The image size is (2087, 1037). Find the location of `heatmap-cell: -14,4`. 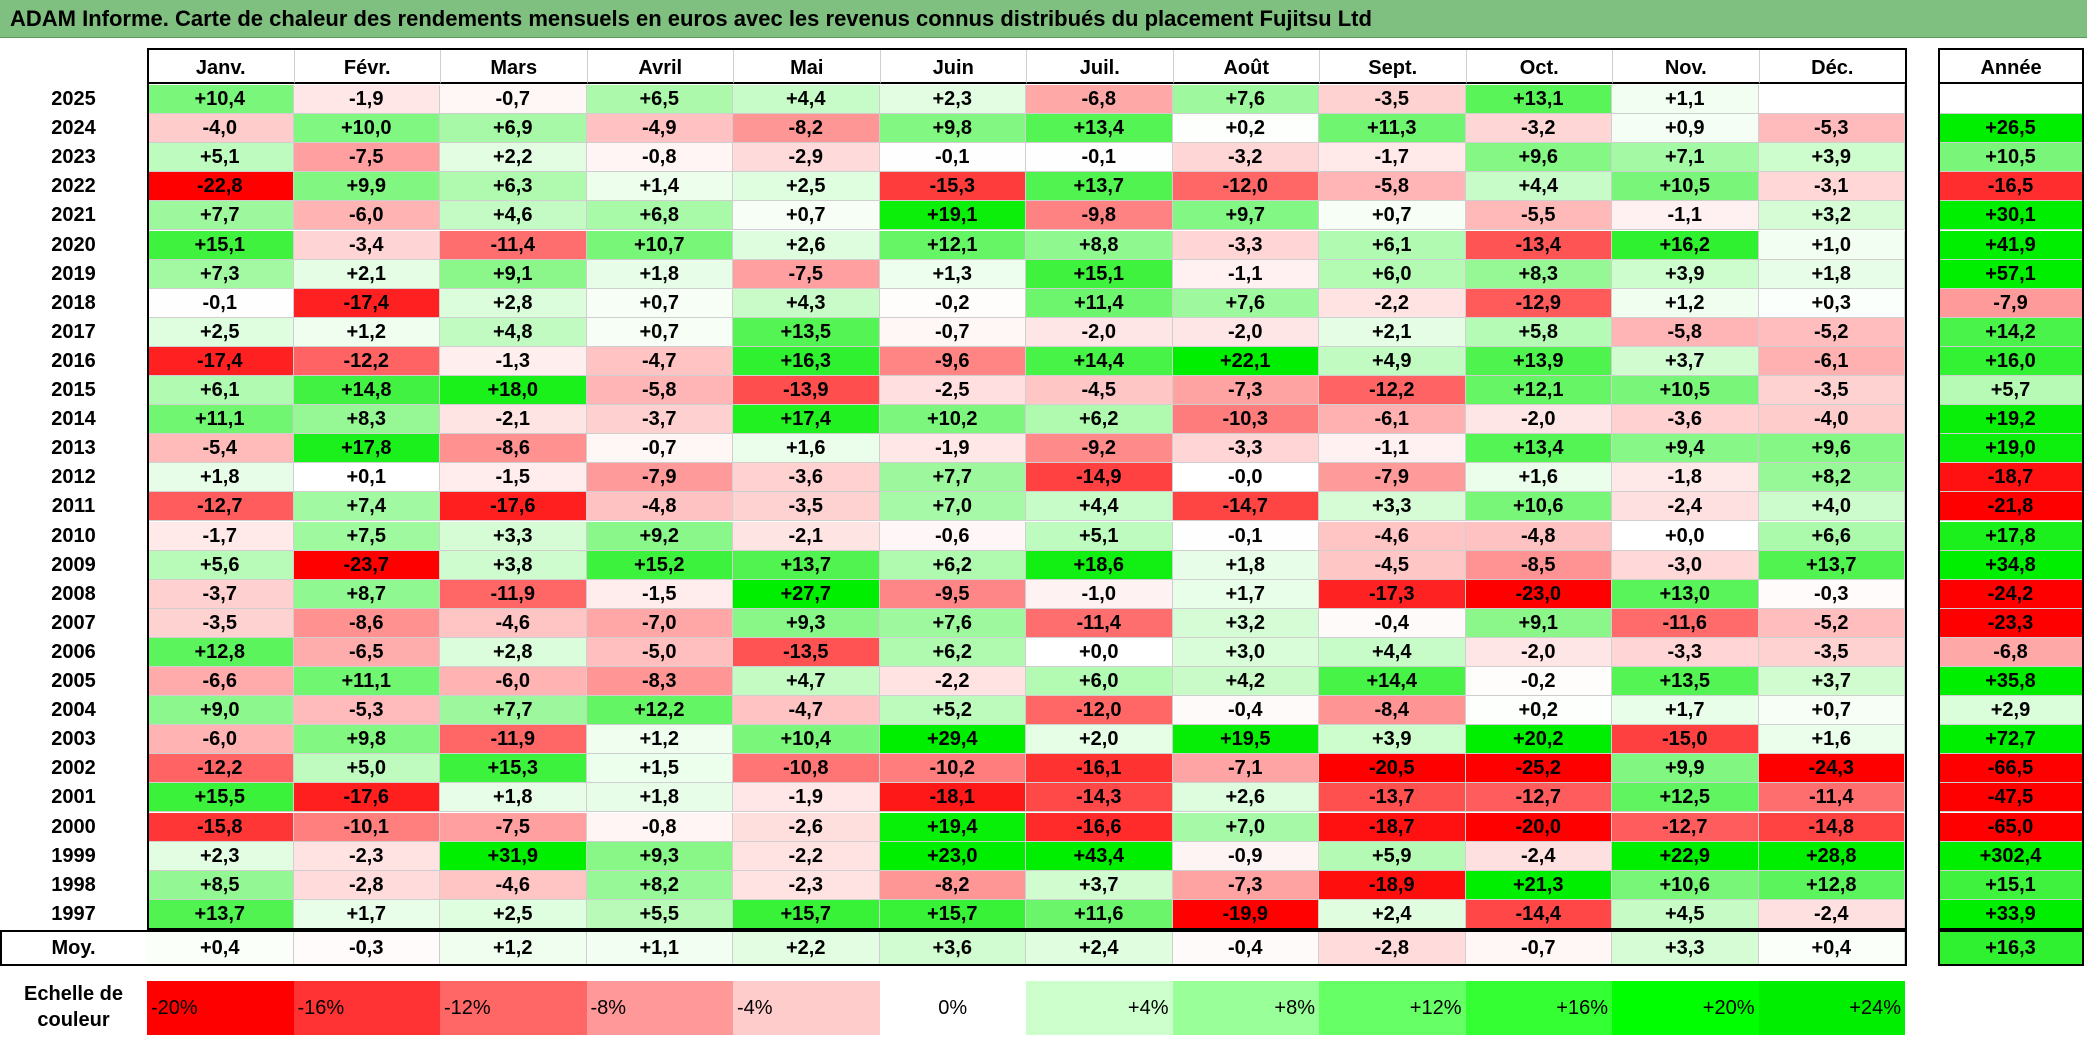

heatmap-cell: -14,4 is located at coordinates (1538, 914).